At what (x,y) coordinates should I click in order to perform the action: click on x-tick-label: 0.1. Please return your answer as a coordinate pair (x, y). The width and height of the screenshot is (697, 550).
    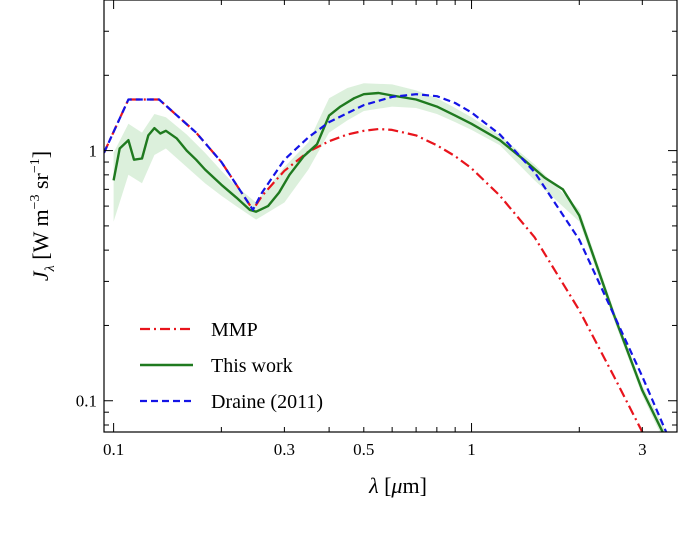
    Looking at the image, I should click on (113, 449).